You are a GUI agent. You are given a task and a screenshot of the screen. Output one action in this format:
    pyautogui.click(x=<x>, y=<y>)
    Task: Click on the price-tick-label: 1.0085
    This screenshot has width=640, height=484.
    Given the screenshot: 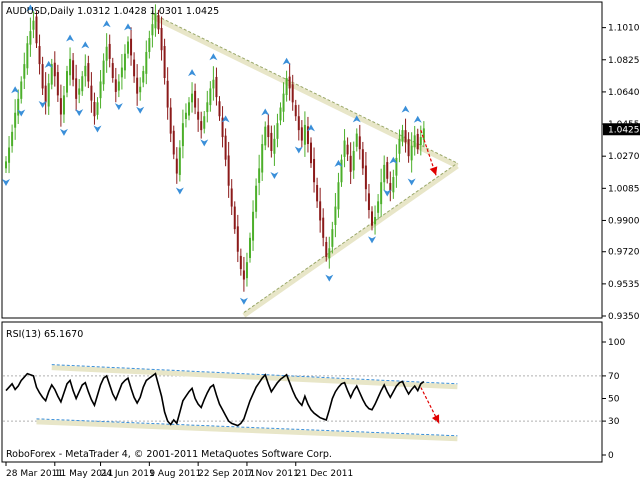 What is the action you would take?
    pyautogui.click(x=624, y=189)
    